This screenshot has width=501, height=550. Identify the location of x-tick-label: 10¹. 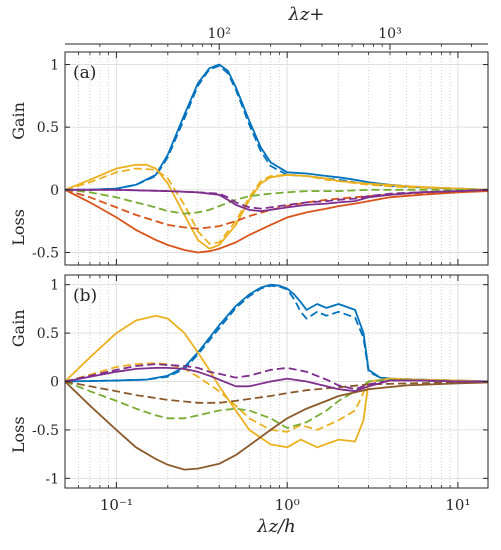
(457, 505).